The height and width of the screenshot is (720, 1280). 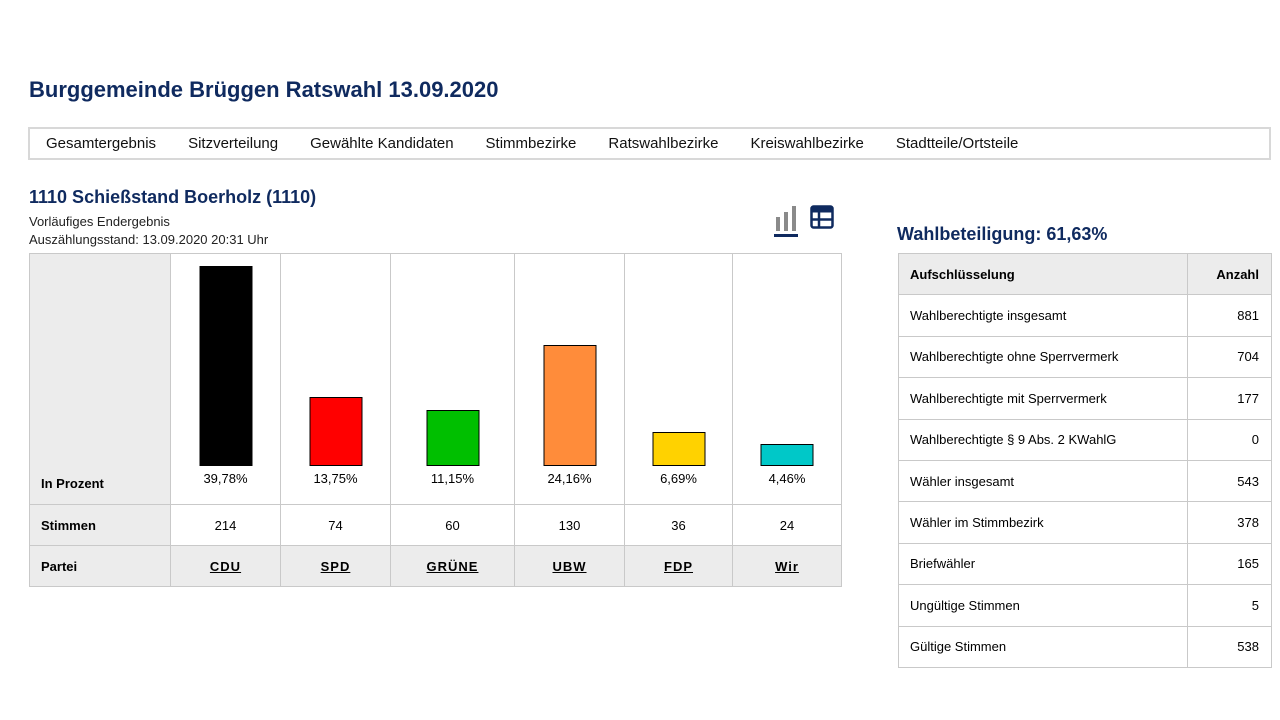 What do you see at coordinates (1229, 481) in the screenshot?
I see `breakdown-value: 543` at bounding box center [1229, 481].